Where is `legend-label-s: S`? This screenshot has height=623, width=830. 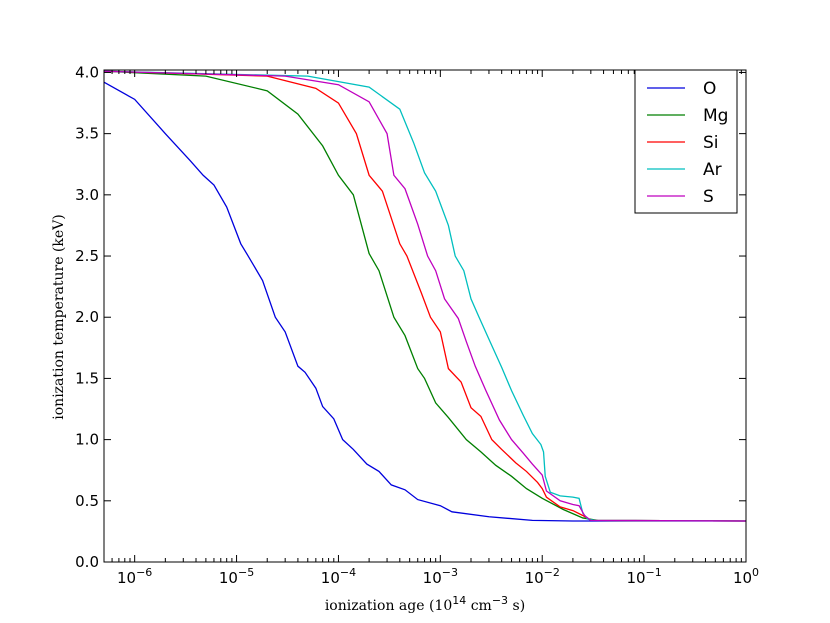
legend-label-s: S is located at coordinates (708, 197).